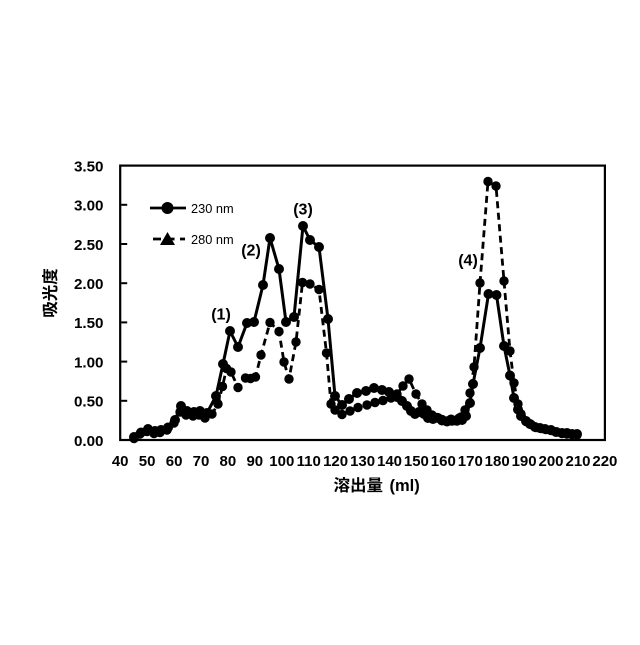 Image resolution: width=640 pixels, height=645 pixels. I want to click on svg-text: 280 nm, so click(212, 239).